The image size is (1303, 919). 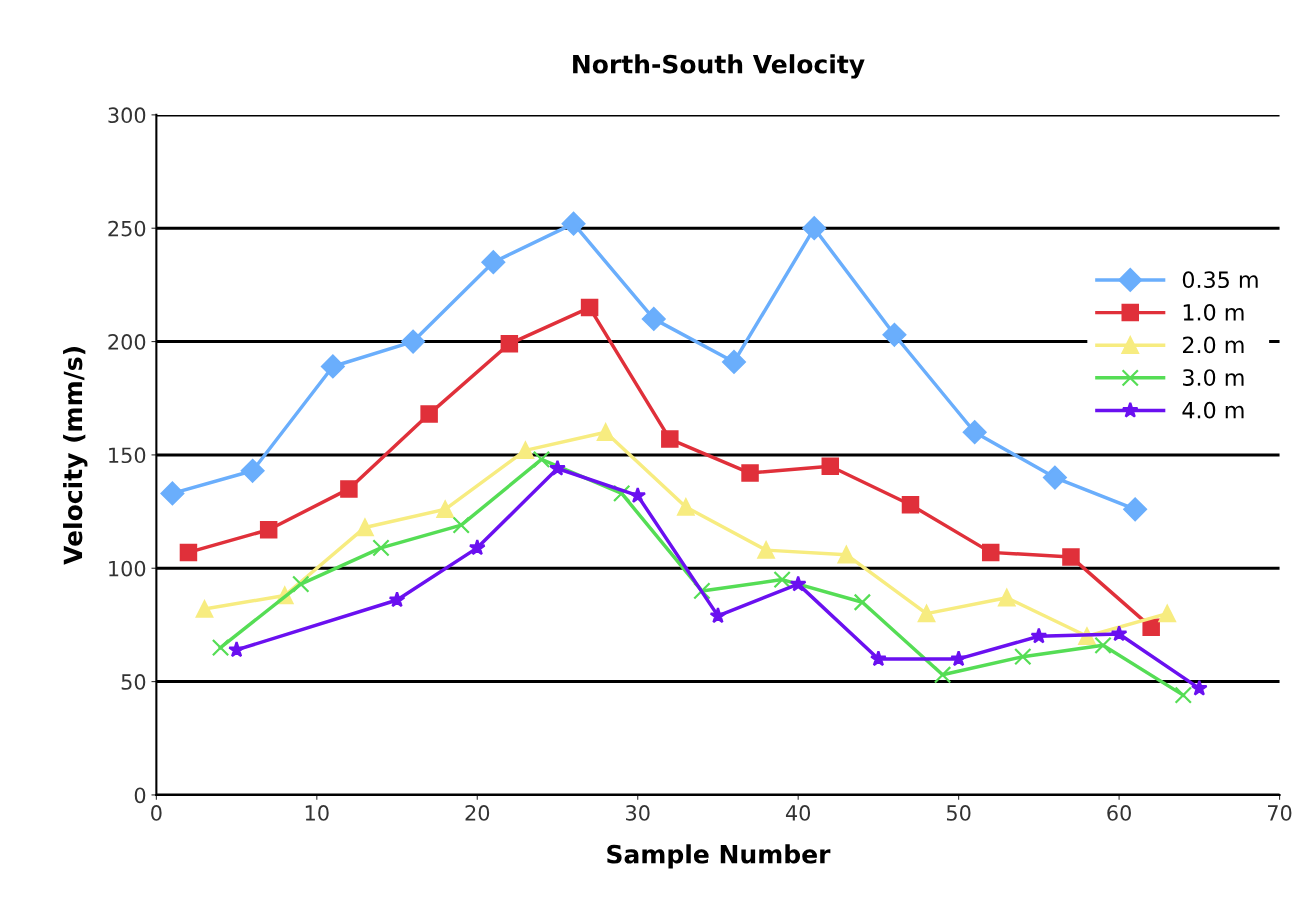 What do you see at coordinates (127, 455) in the screenshot?
I see `y-tick-label: 150` at bounding box center [127, 455].